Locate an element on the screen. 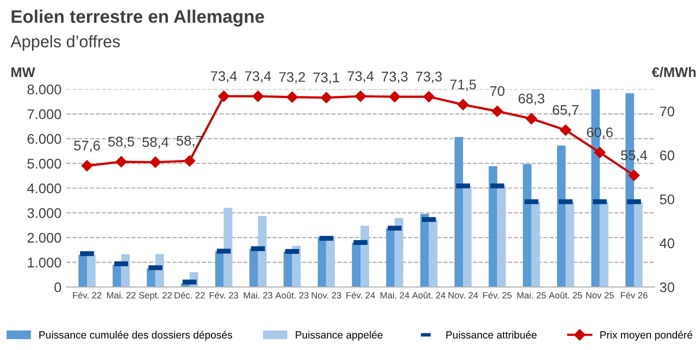 The image size is (700, 350). legend-label: Puissance cumulée des dossiers déposés is located at coordinates (135, 335).